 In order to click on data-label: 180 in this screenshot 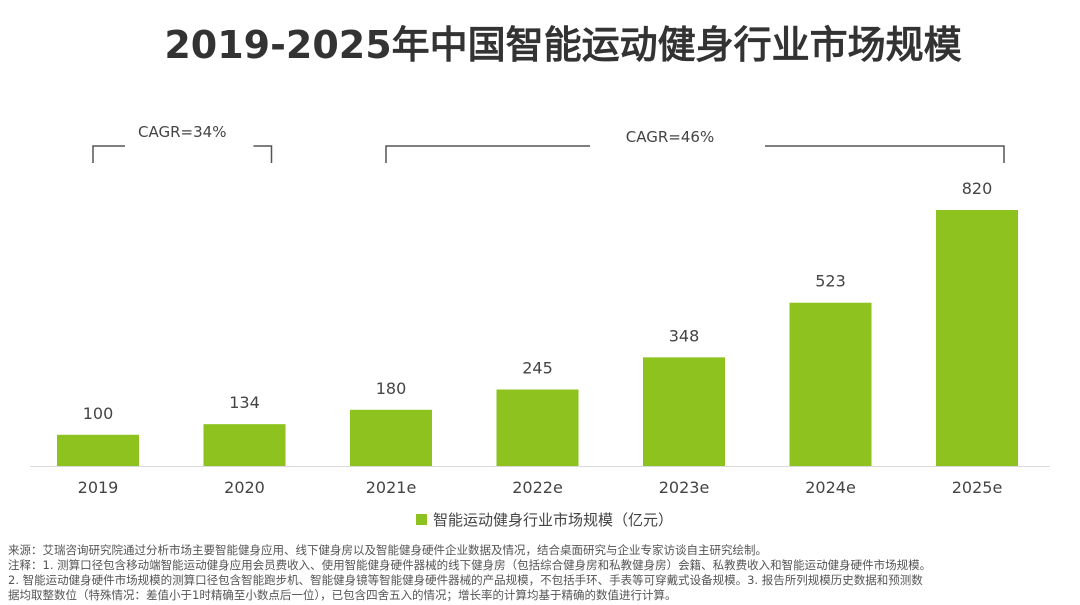, I will do `click(391, 388)`.